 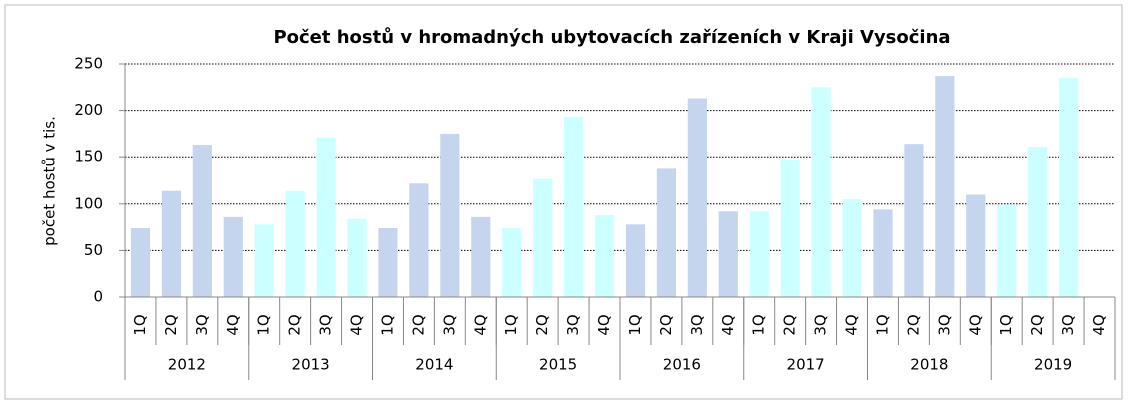 What do you see at coordinates (434, 365) in the screenshot?
I see `x-group-label: 2014` at bounding box center [434, 365].